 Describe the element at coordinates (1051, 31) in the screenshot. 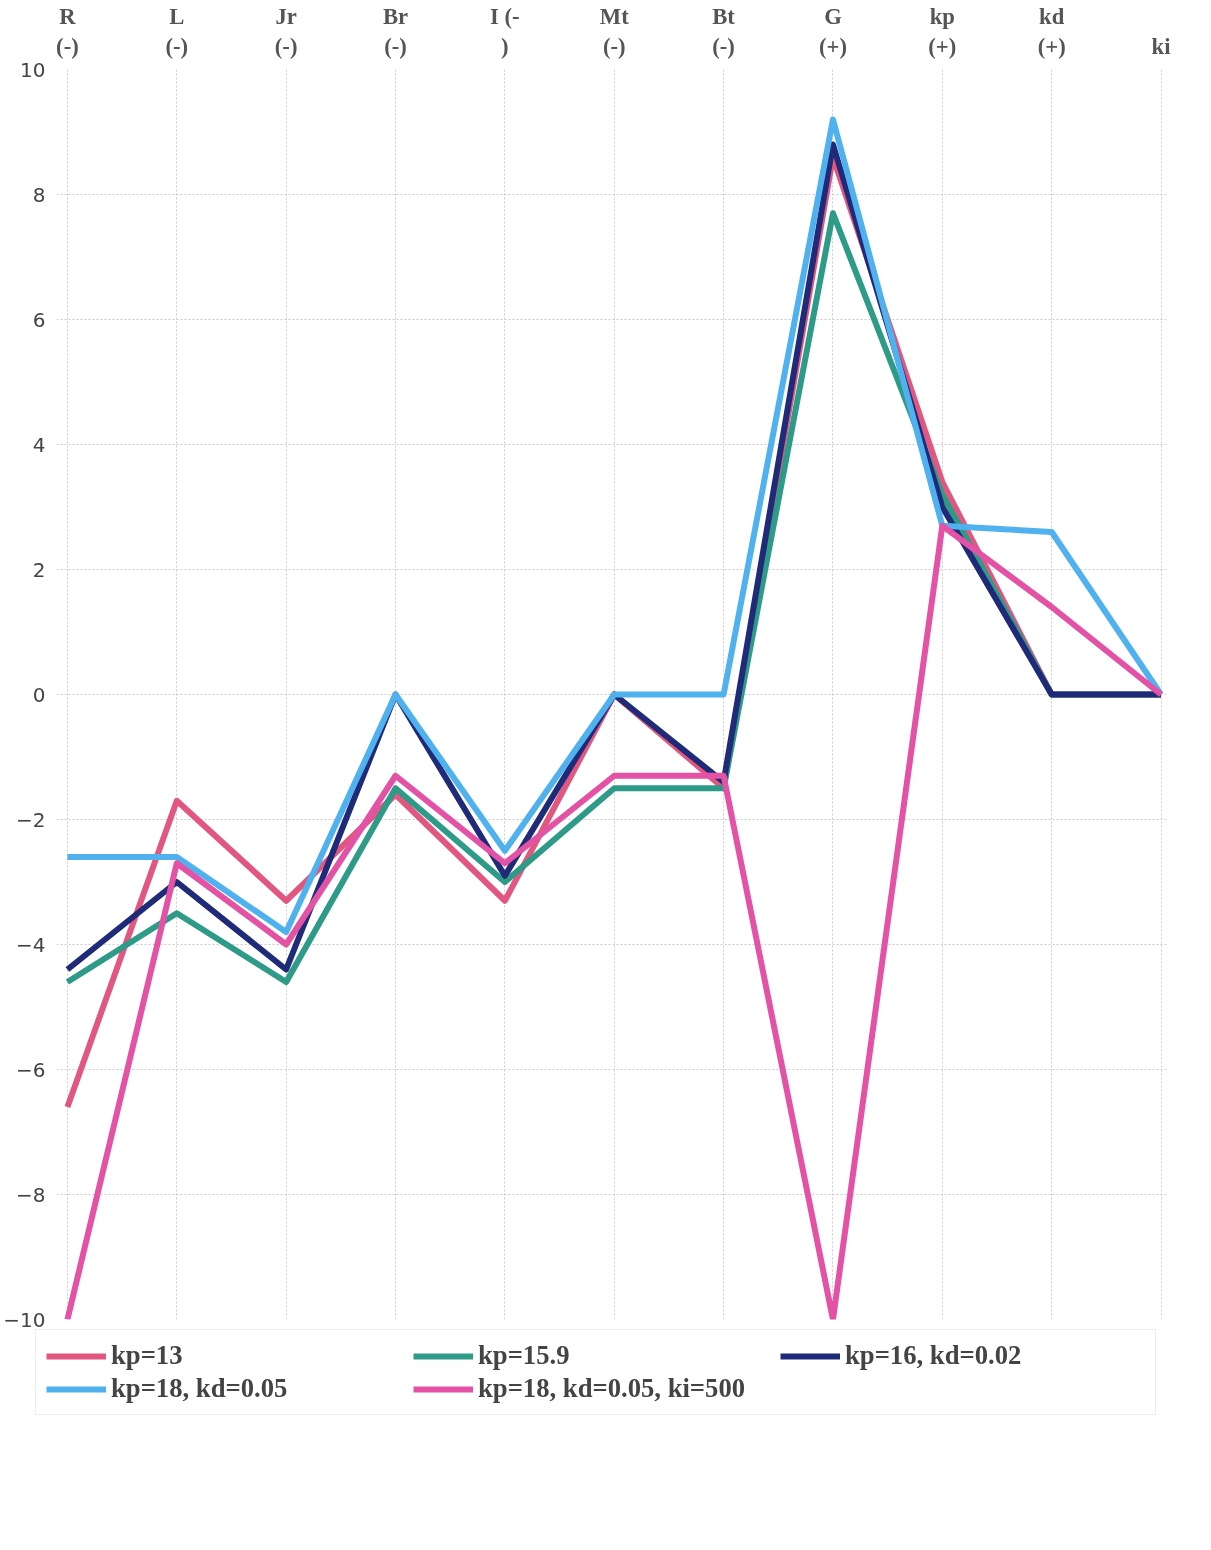

I see `x-tick-label: kd (+)` at that location.